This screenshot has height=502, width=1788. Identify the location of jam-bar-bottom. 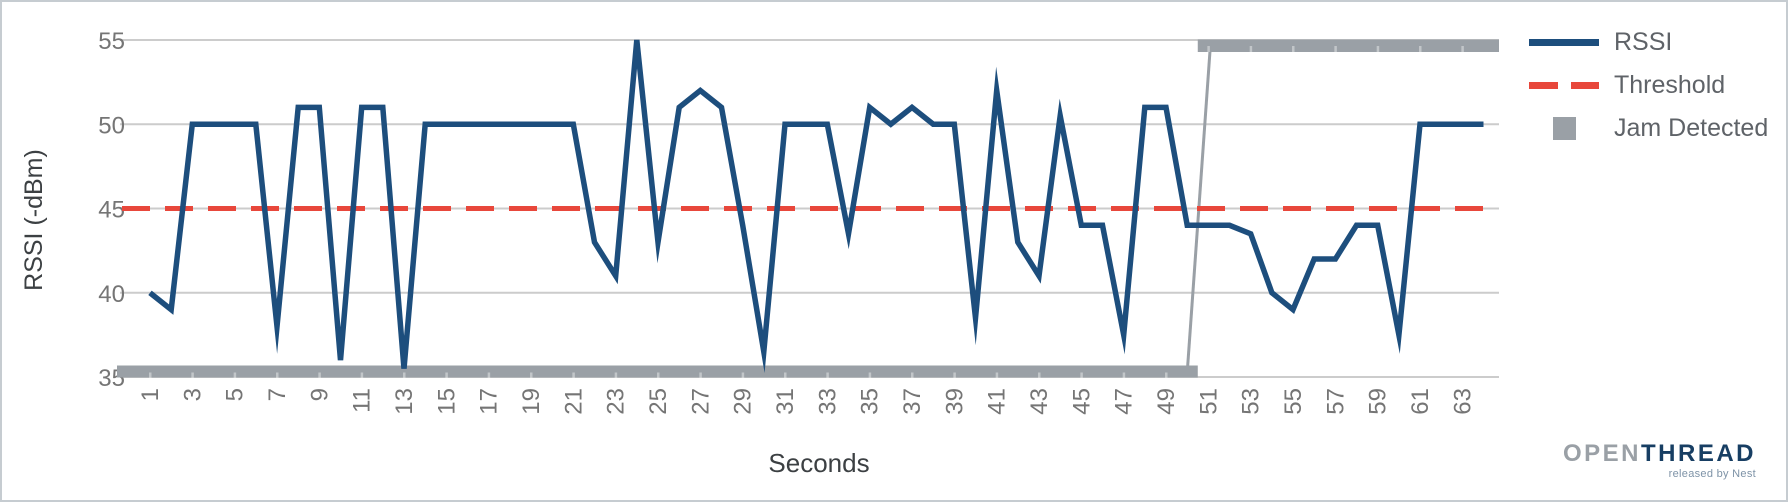
(657, 371).